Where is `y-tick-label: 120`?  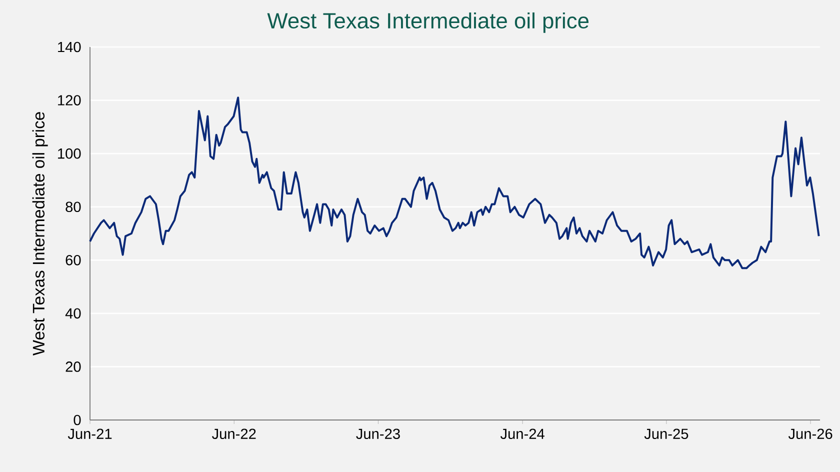
y-tick-label: 120 is located at coordinates (69, 100).